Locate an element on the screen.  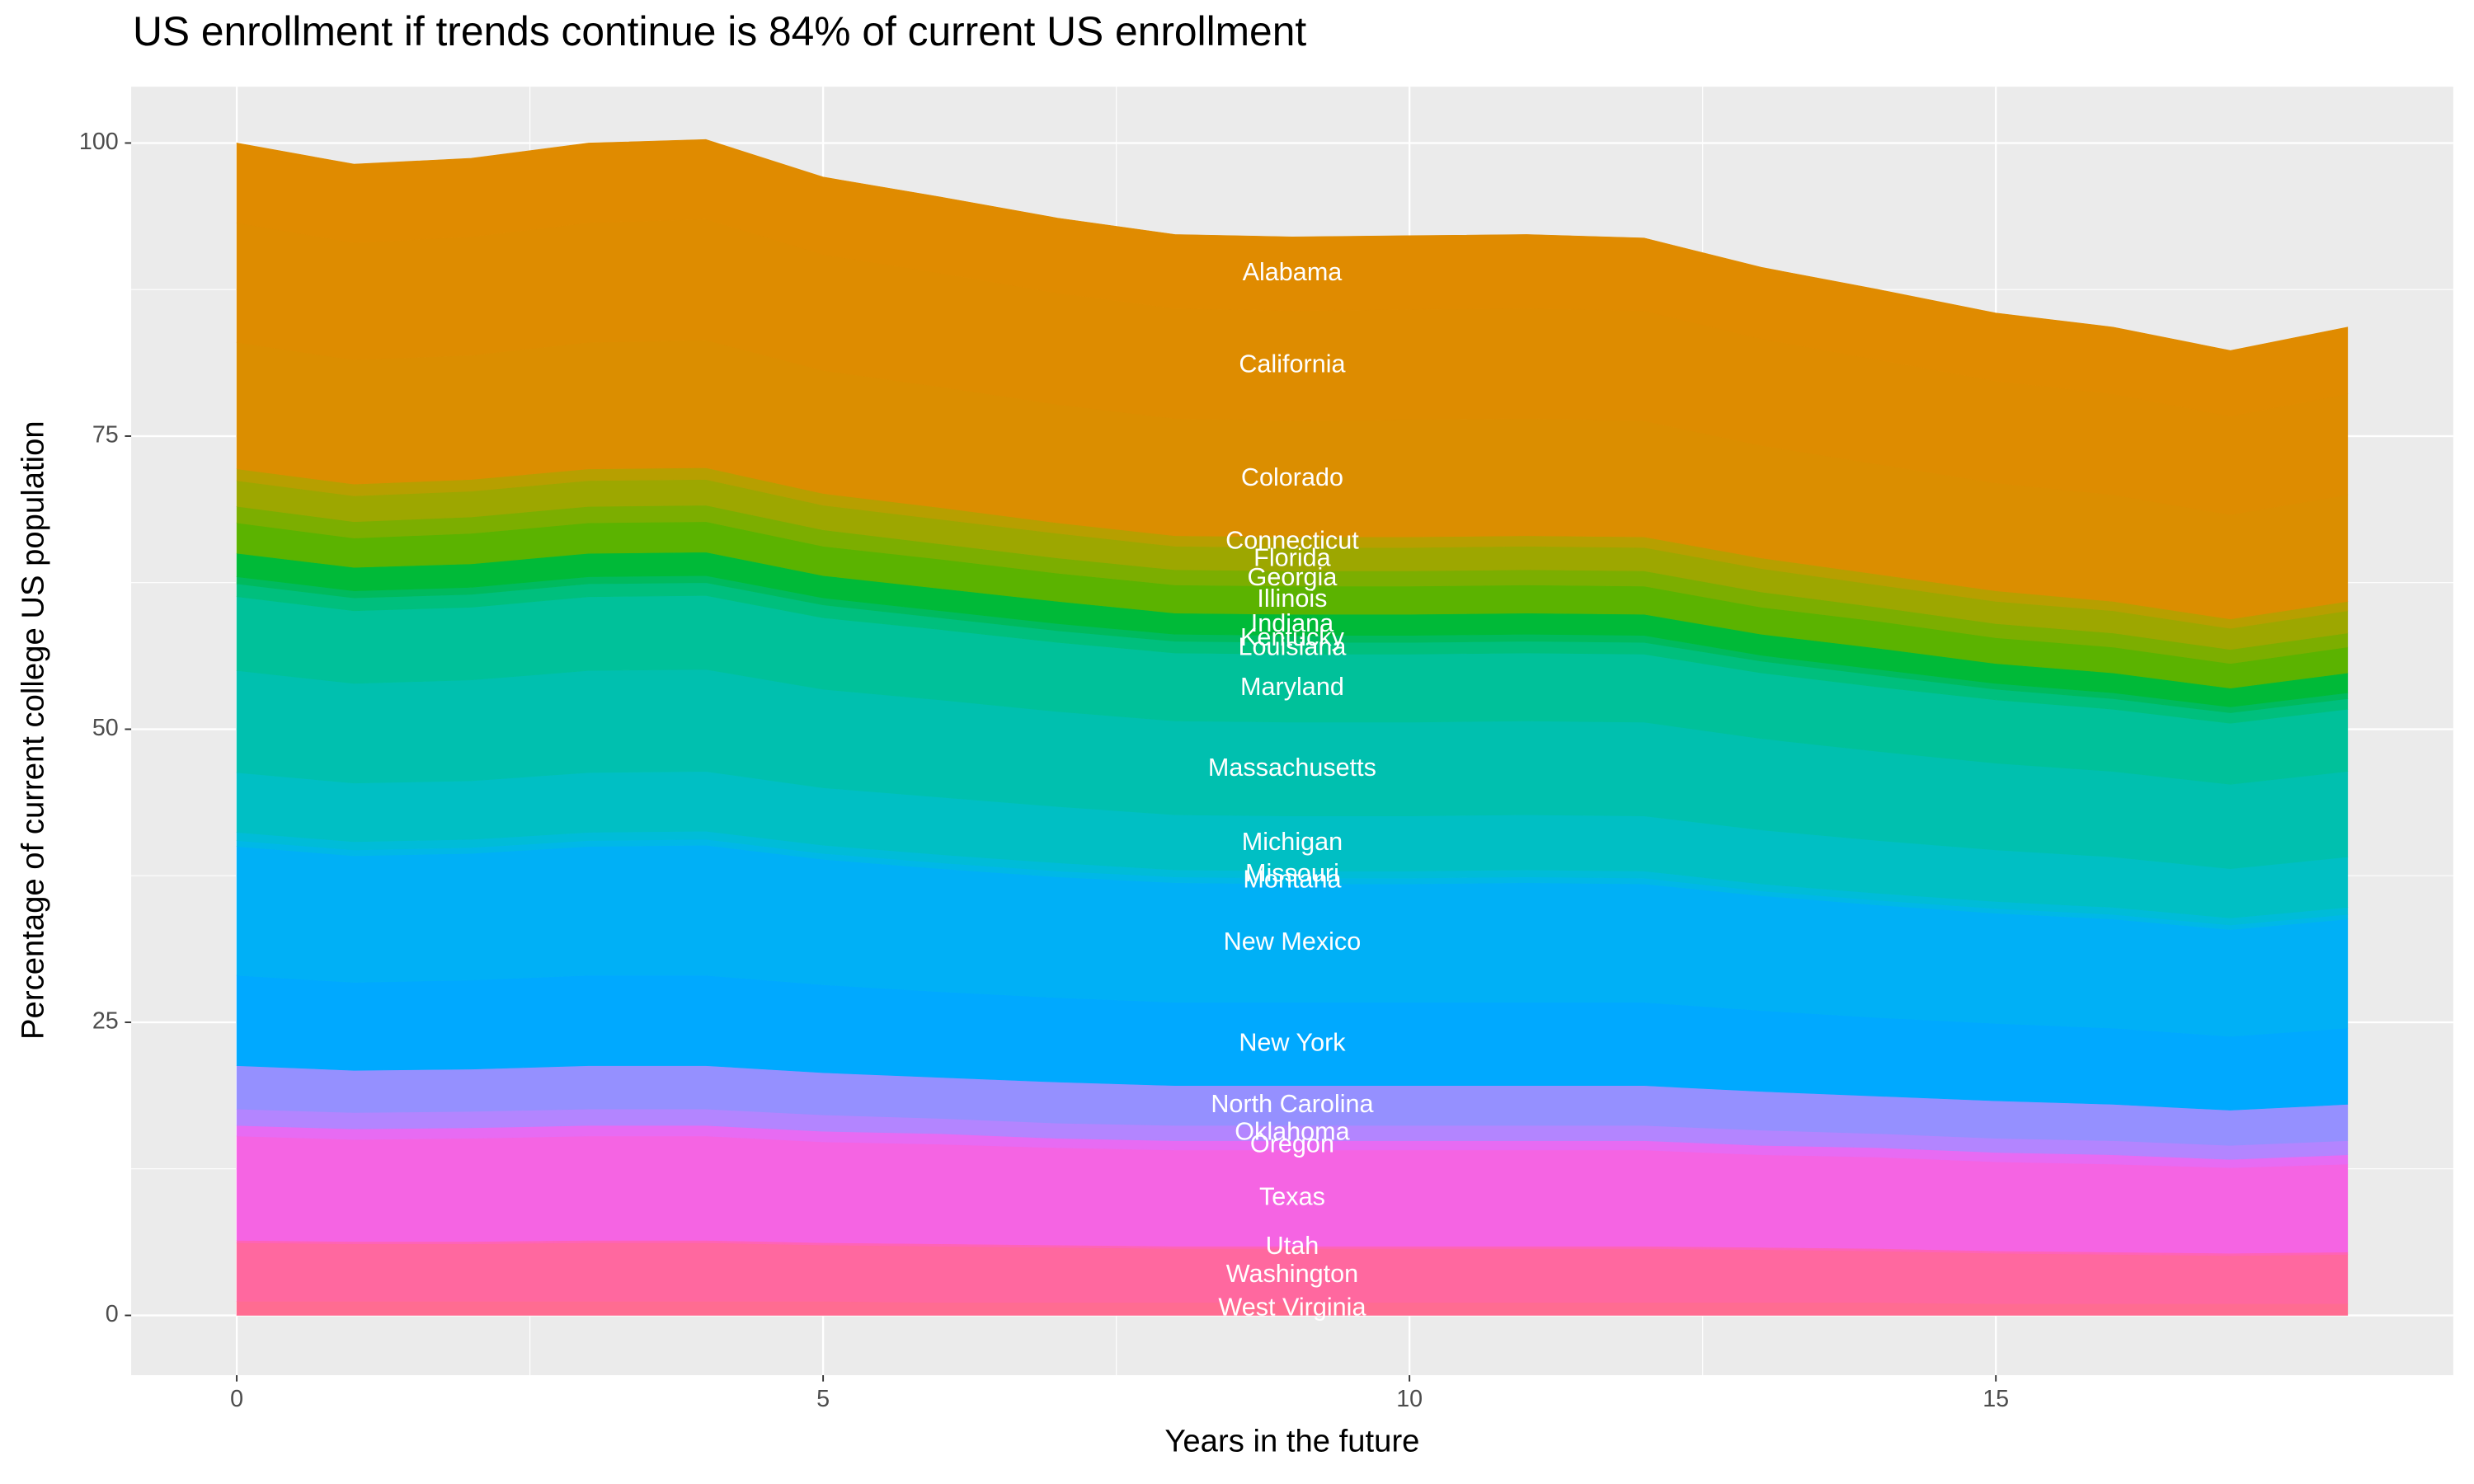
area-label: Louisiana is located at coordinates (1292, 646).